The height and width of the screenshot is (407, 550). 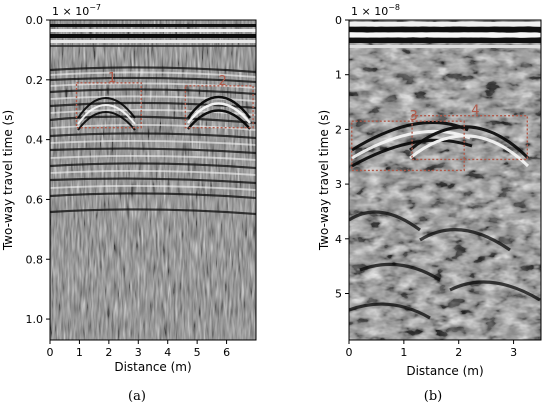 I want to click on y-tick-label: 0.2, so click(x=35, y=80).